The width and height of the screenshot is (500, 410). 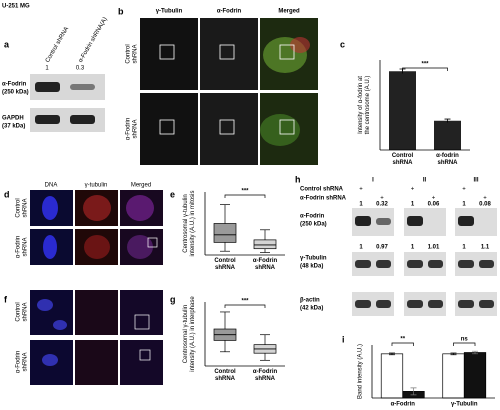 What do you see at coordinates (361, 371) in the screenshot?
I see `y-axis-label: Band intensity (A.U.)` at bounding box center [361, 371].